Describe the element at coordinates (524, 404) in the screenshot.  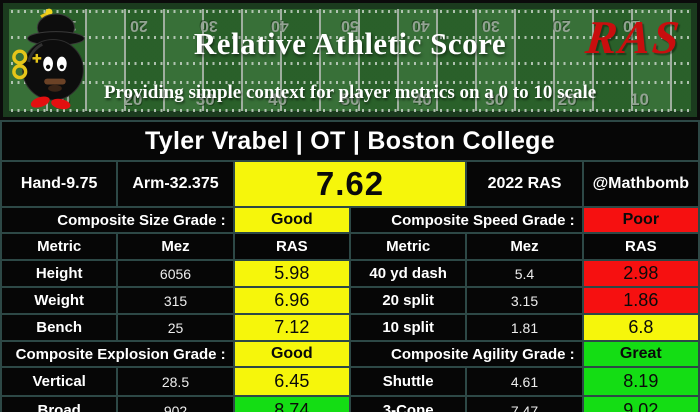
I see `metric-mez-value: 7.47` at that location.